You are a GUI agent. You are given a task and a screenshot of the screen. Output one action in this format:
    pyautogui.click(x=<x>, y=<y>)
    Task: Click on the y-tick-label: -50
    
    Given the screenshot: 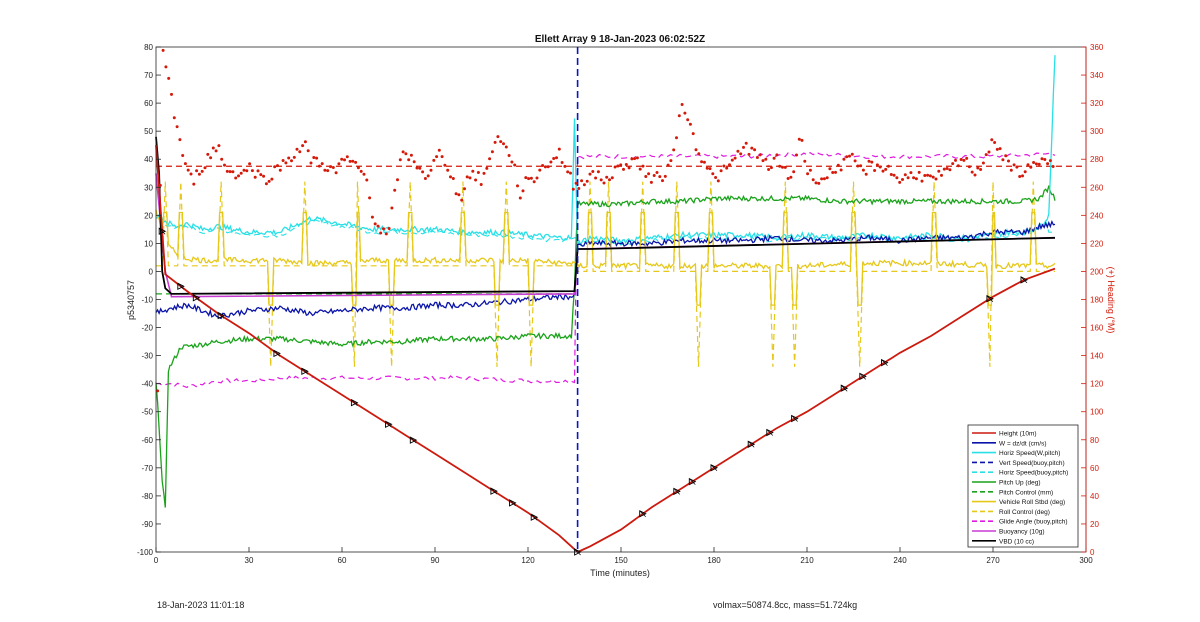 What is the action you would take?
    pyautogui.click(x=147, y=412)
    